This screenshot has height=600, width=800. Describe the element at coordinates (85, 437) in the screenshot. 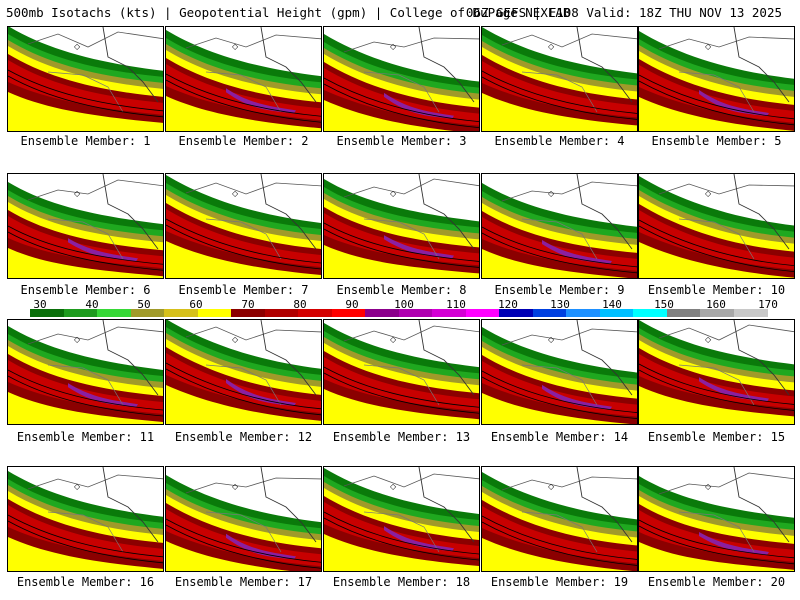

I see `ensemble-member-label: Ensemble Member: 11` at that location.